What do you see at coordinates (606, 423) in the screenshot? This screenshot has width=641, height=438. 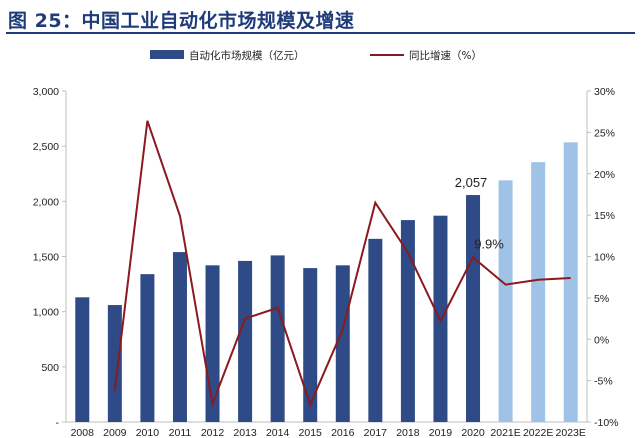 I see `y-right-tick-label: -10%` at bounding box center [606, 423].